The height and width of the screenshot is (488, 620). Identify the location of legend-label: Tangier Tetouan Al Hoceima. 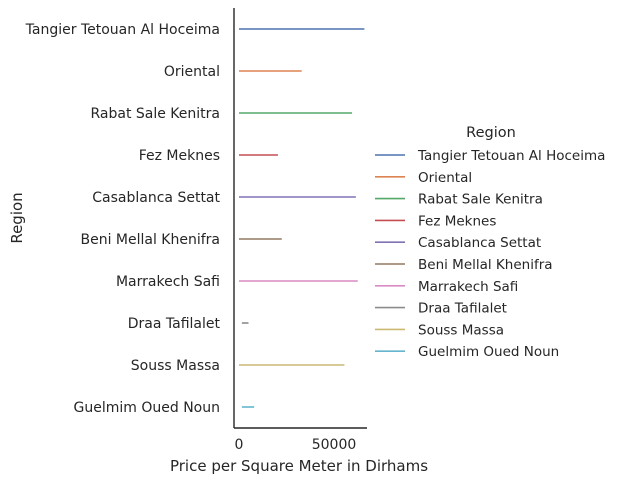
(511, 156).